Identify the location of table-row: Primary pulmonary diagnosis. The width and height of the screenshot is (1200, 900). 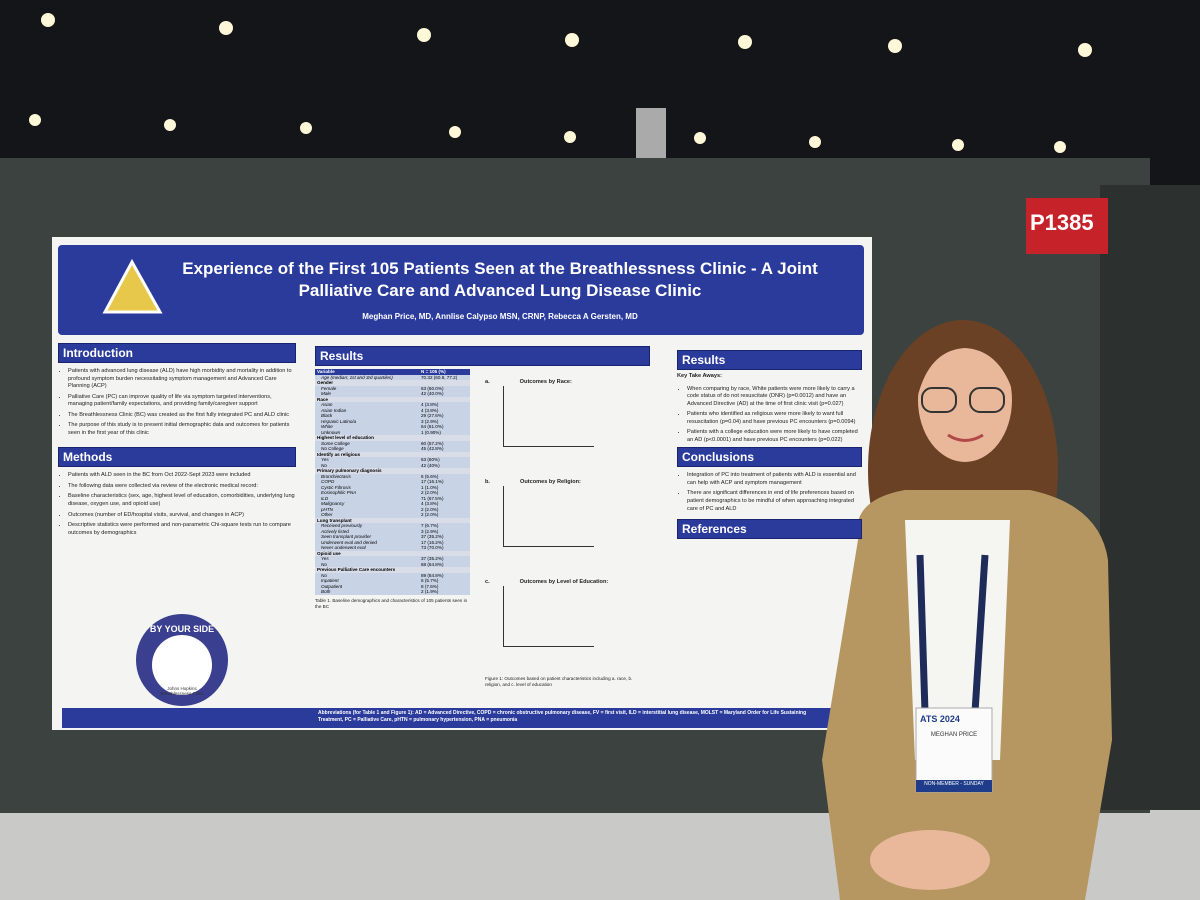
(392, 471).